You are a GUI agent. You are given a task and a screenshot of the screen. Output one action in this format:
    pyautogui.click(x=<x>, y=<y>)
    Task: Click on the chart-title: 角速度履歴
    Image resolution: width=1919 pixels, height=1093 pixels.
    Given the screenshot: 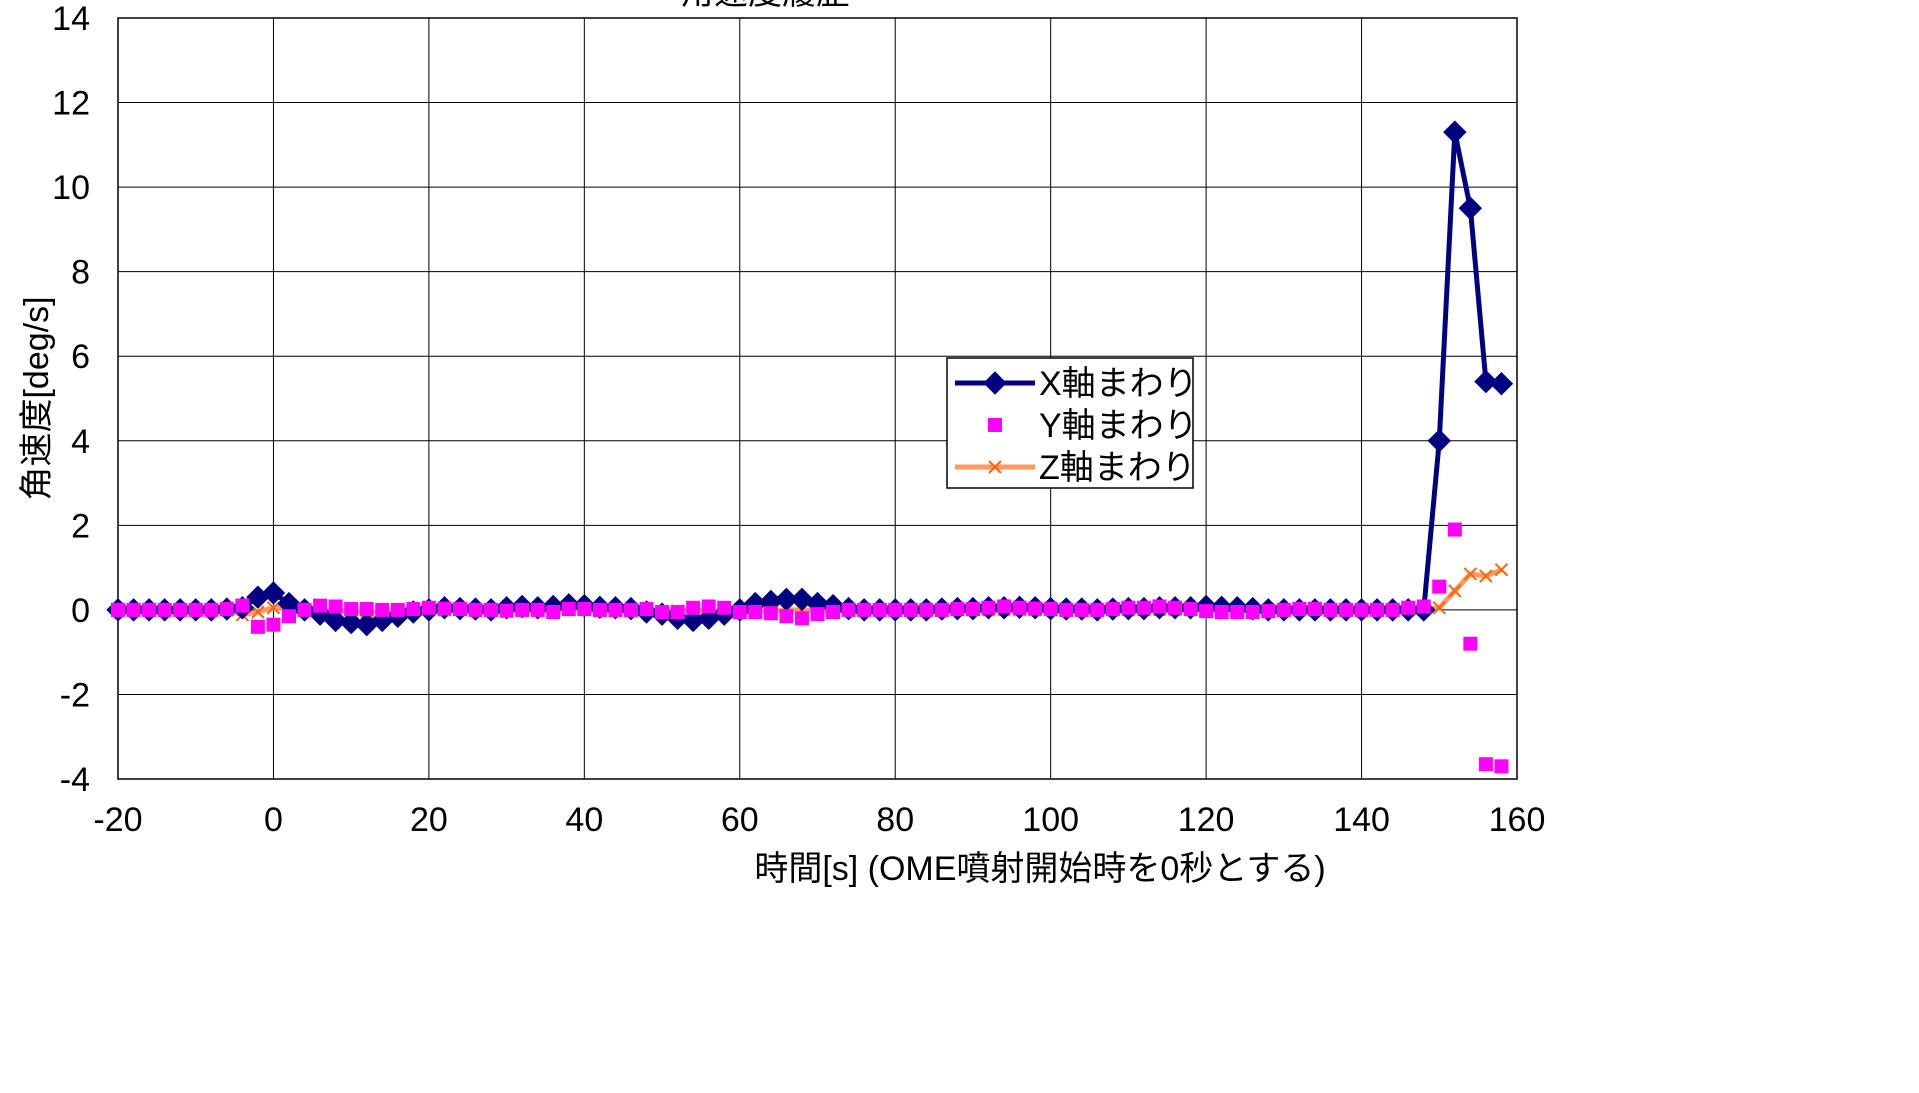 What is the action you would take?
    pyautogui.click(x=765, y=6)
    